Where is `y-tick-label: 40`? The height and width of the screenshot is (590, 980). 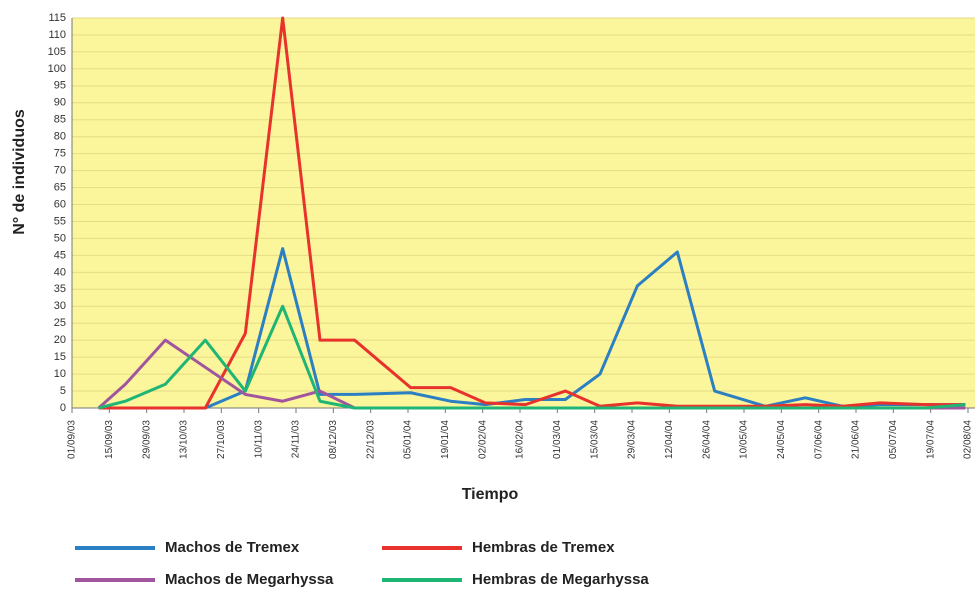 y-tick-label: 40 is located at coordinates (60, 272).